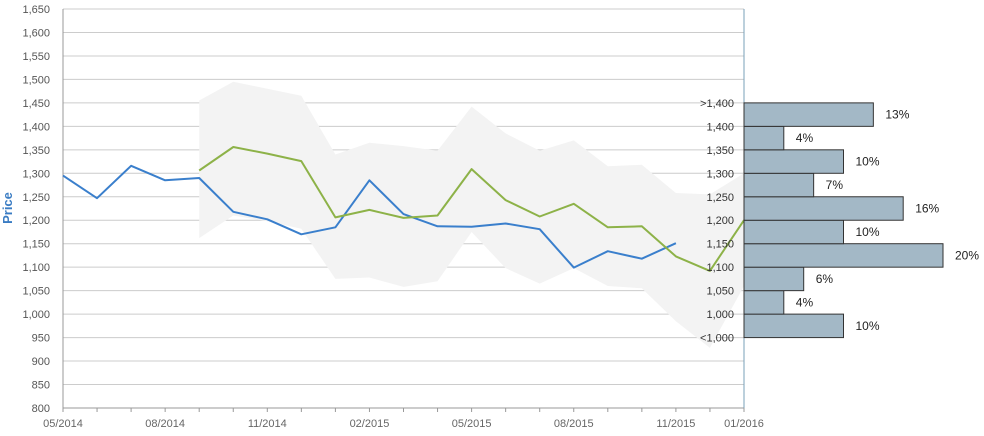 The height and width of the screenshot is (436, 984). What do you see at coordinates (370, 424) in the screenshot?
I see `x-tick-label: 02/2015` at bounding box center [370, 424].